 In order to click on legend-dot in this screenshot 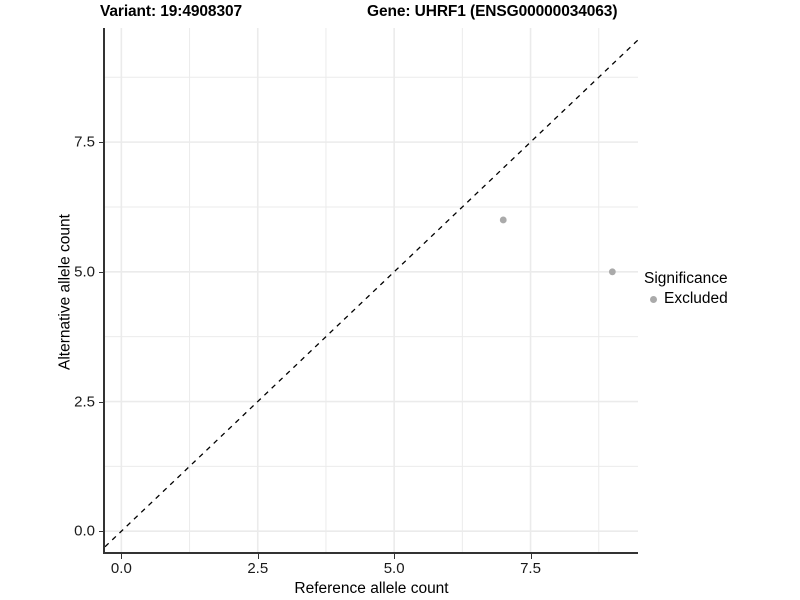, I will do `click(653, 299)`.